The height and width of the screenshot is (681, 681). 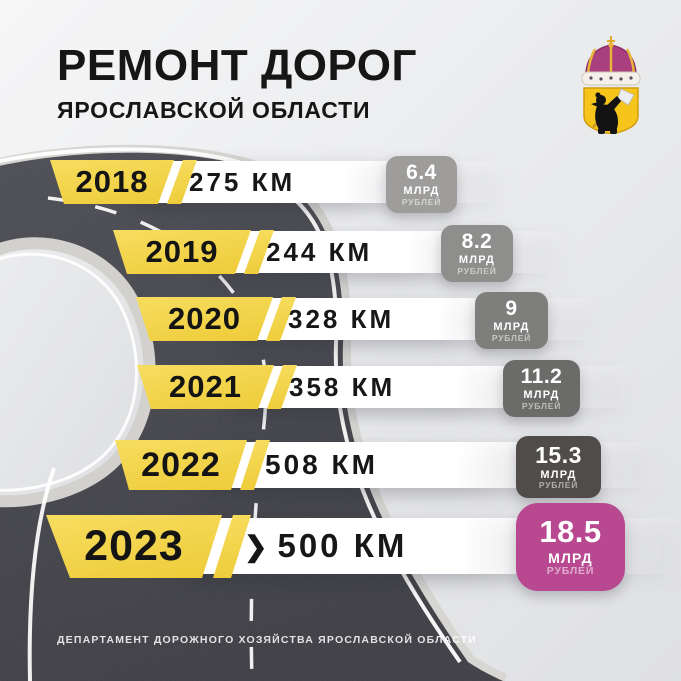 I want to click on page-subtitle: ЯРОСЛАВСКОЙ ОБЛАСТИ, so click(x=214, y=110).